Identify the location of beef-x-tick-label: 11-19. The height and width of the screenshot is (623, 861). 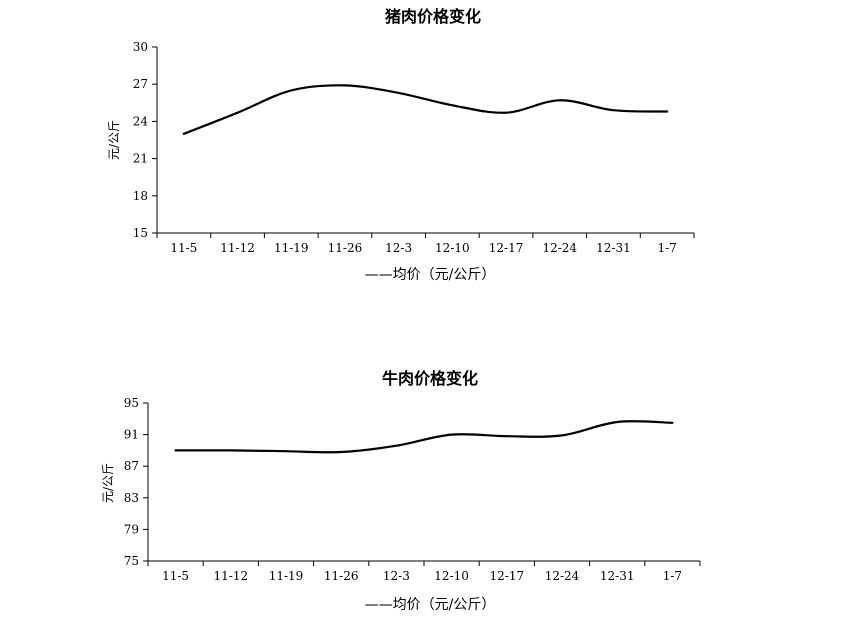
(286, 576).